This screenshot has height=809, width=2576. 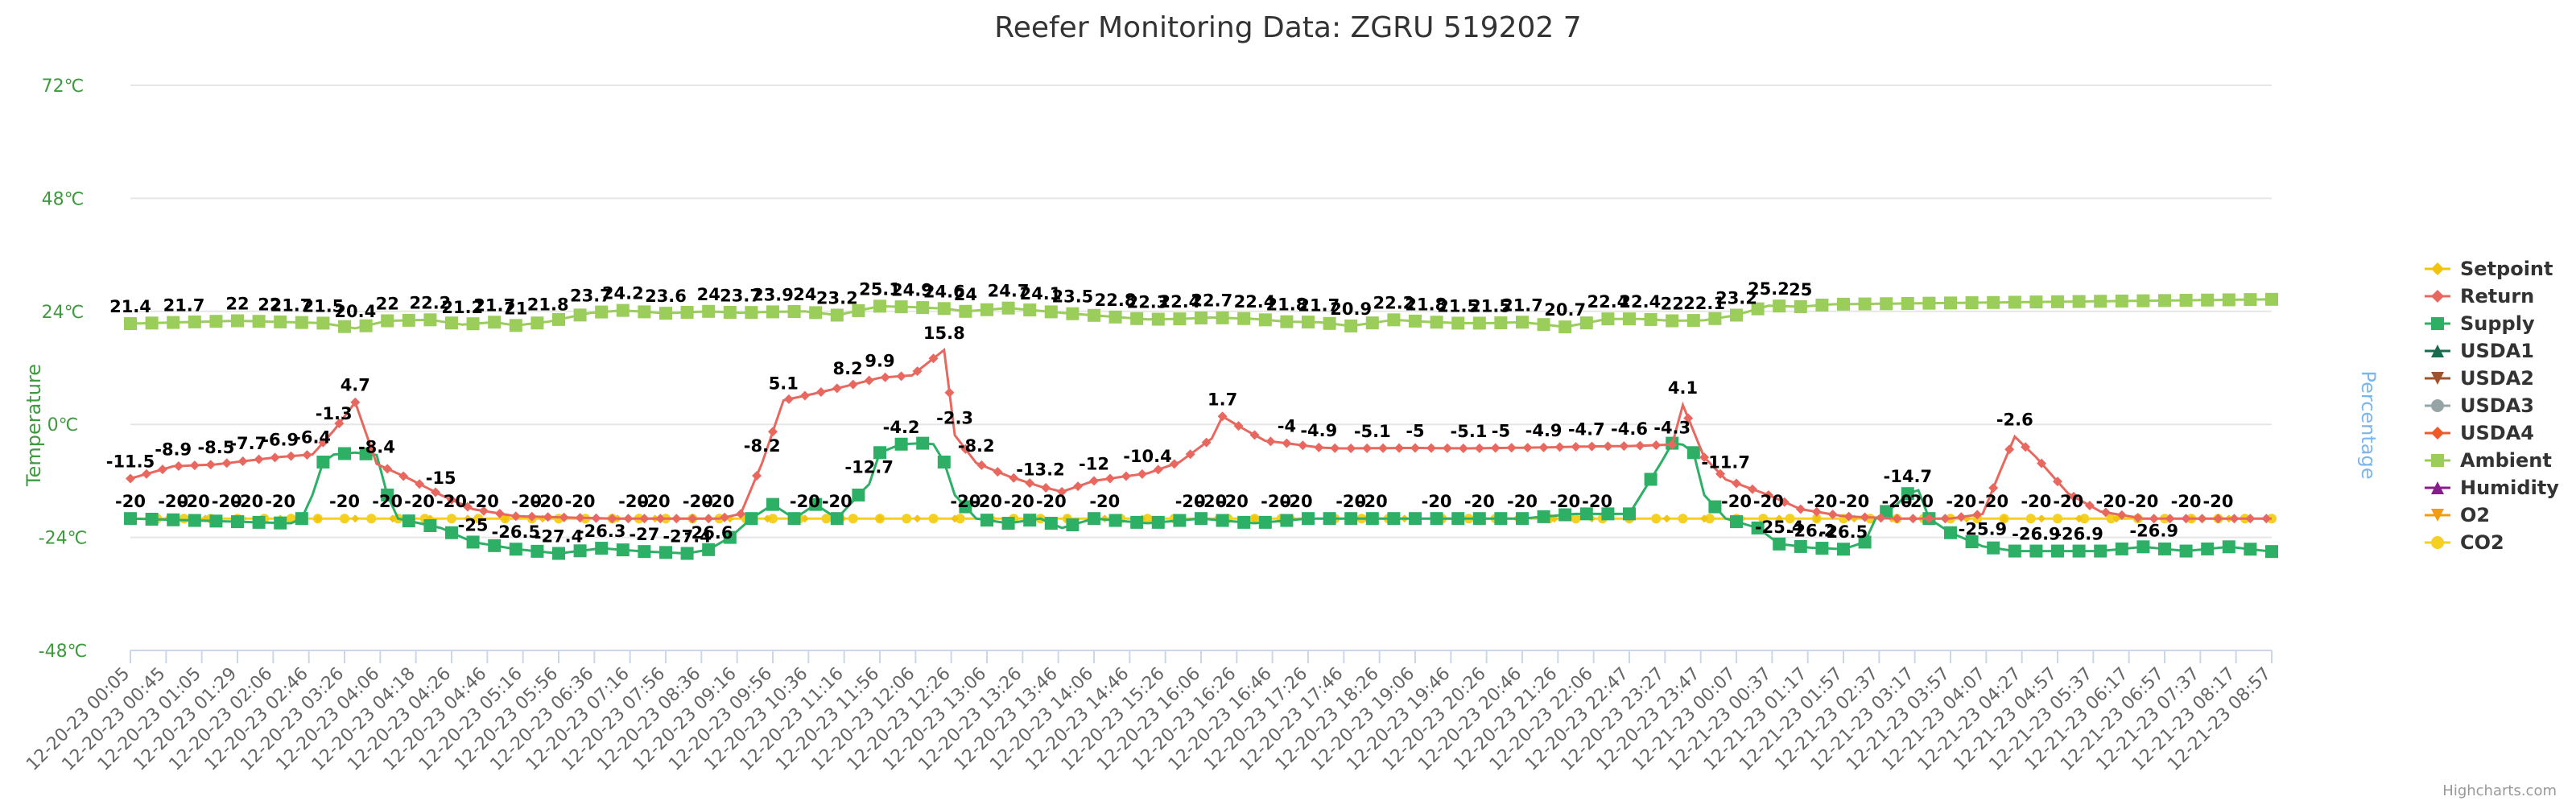 I want to click on legend-item-supply: Supply, so click(x=2480, y=324).